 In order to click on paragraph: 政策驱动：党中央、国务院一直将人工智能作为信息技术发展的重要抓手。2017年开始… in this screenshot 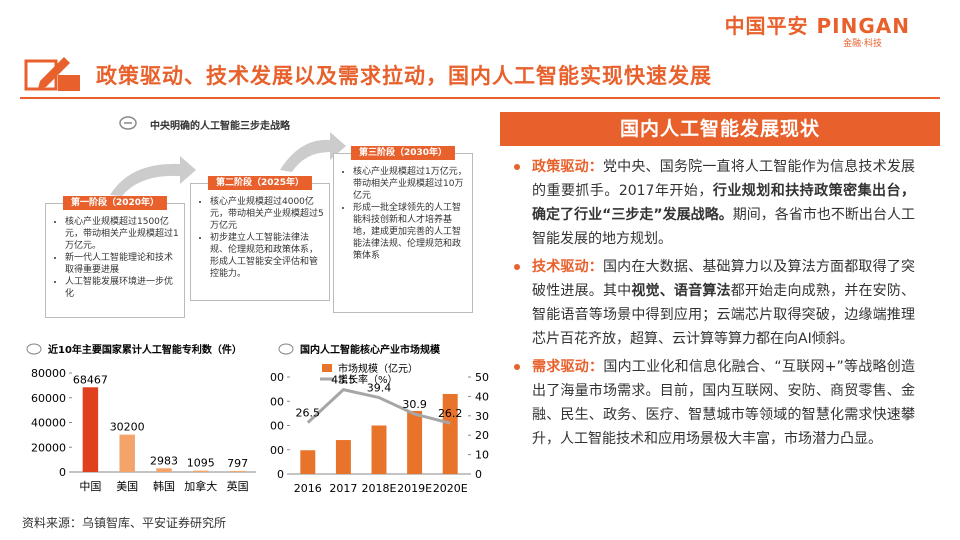, I will do `click(712, 203)`.